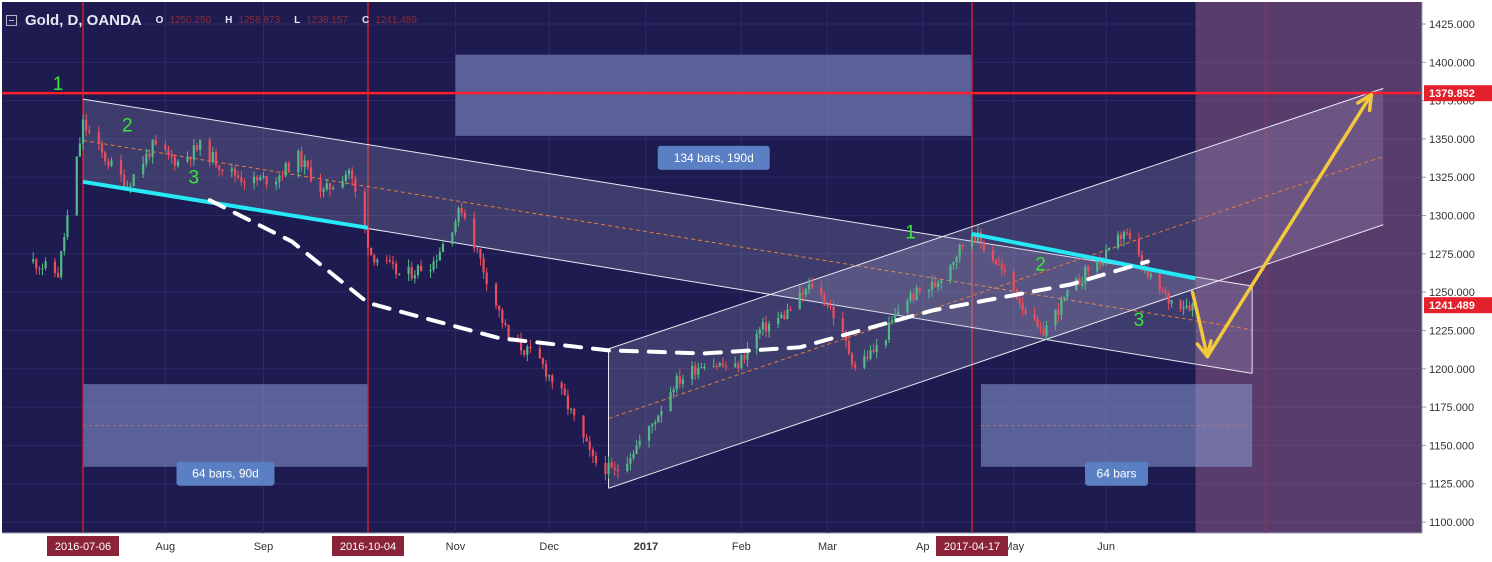 Image resolution: width=1492 pixels, height=562 pixels. Describe the element at coordinates (11, 20) in the screenshot. I see `collapse-icon` at that location.